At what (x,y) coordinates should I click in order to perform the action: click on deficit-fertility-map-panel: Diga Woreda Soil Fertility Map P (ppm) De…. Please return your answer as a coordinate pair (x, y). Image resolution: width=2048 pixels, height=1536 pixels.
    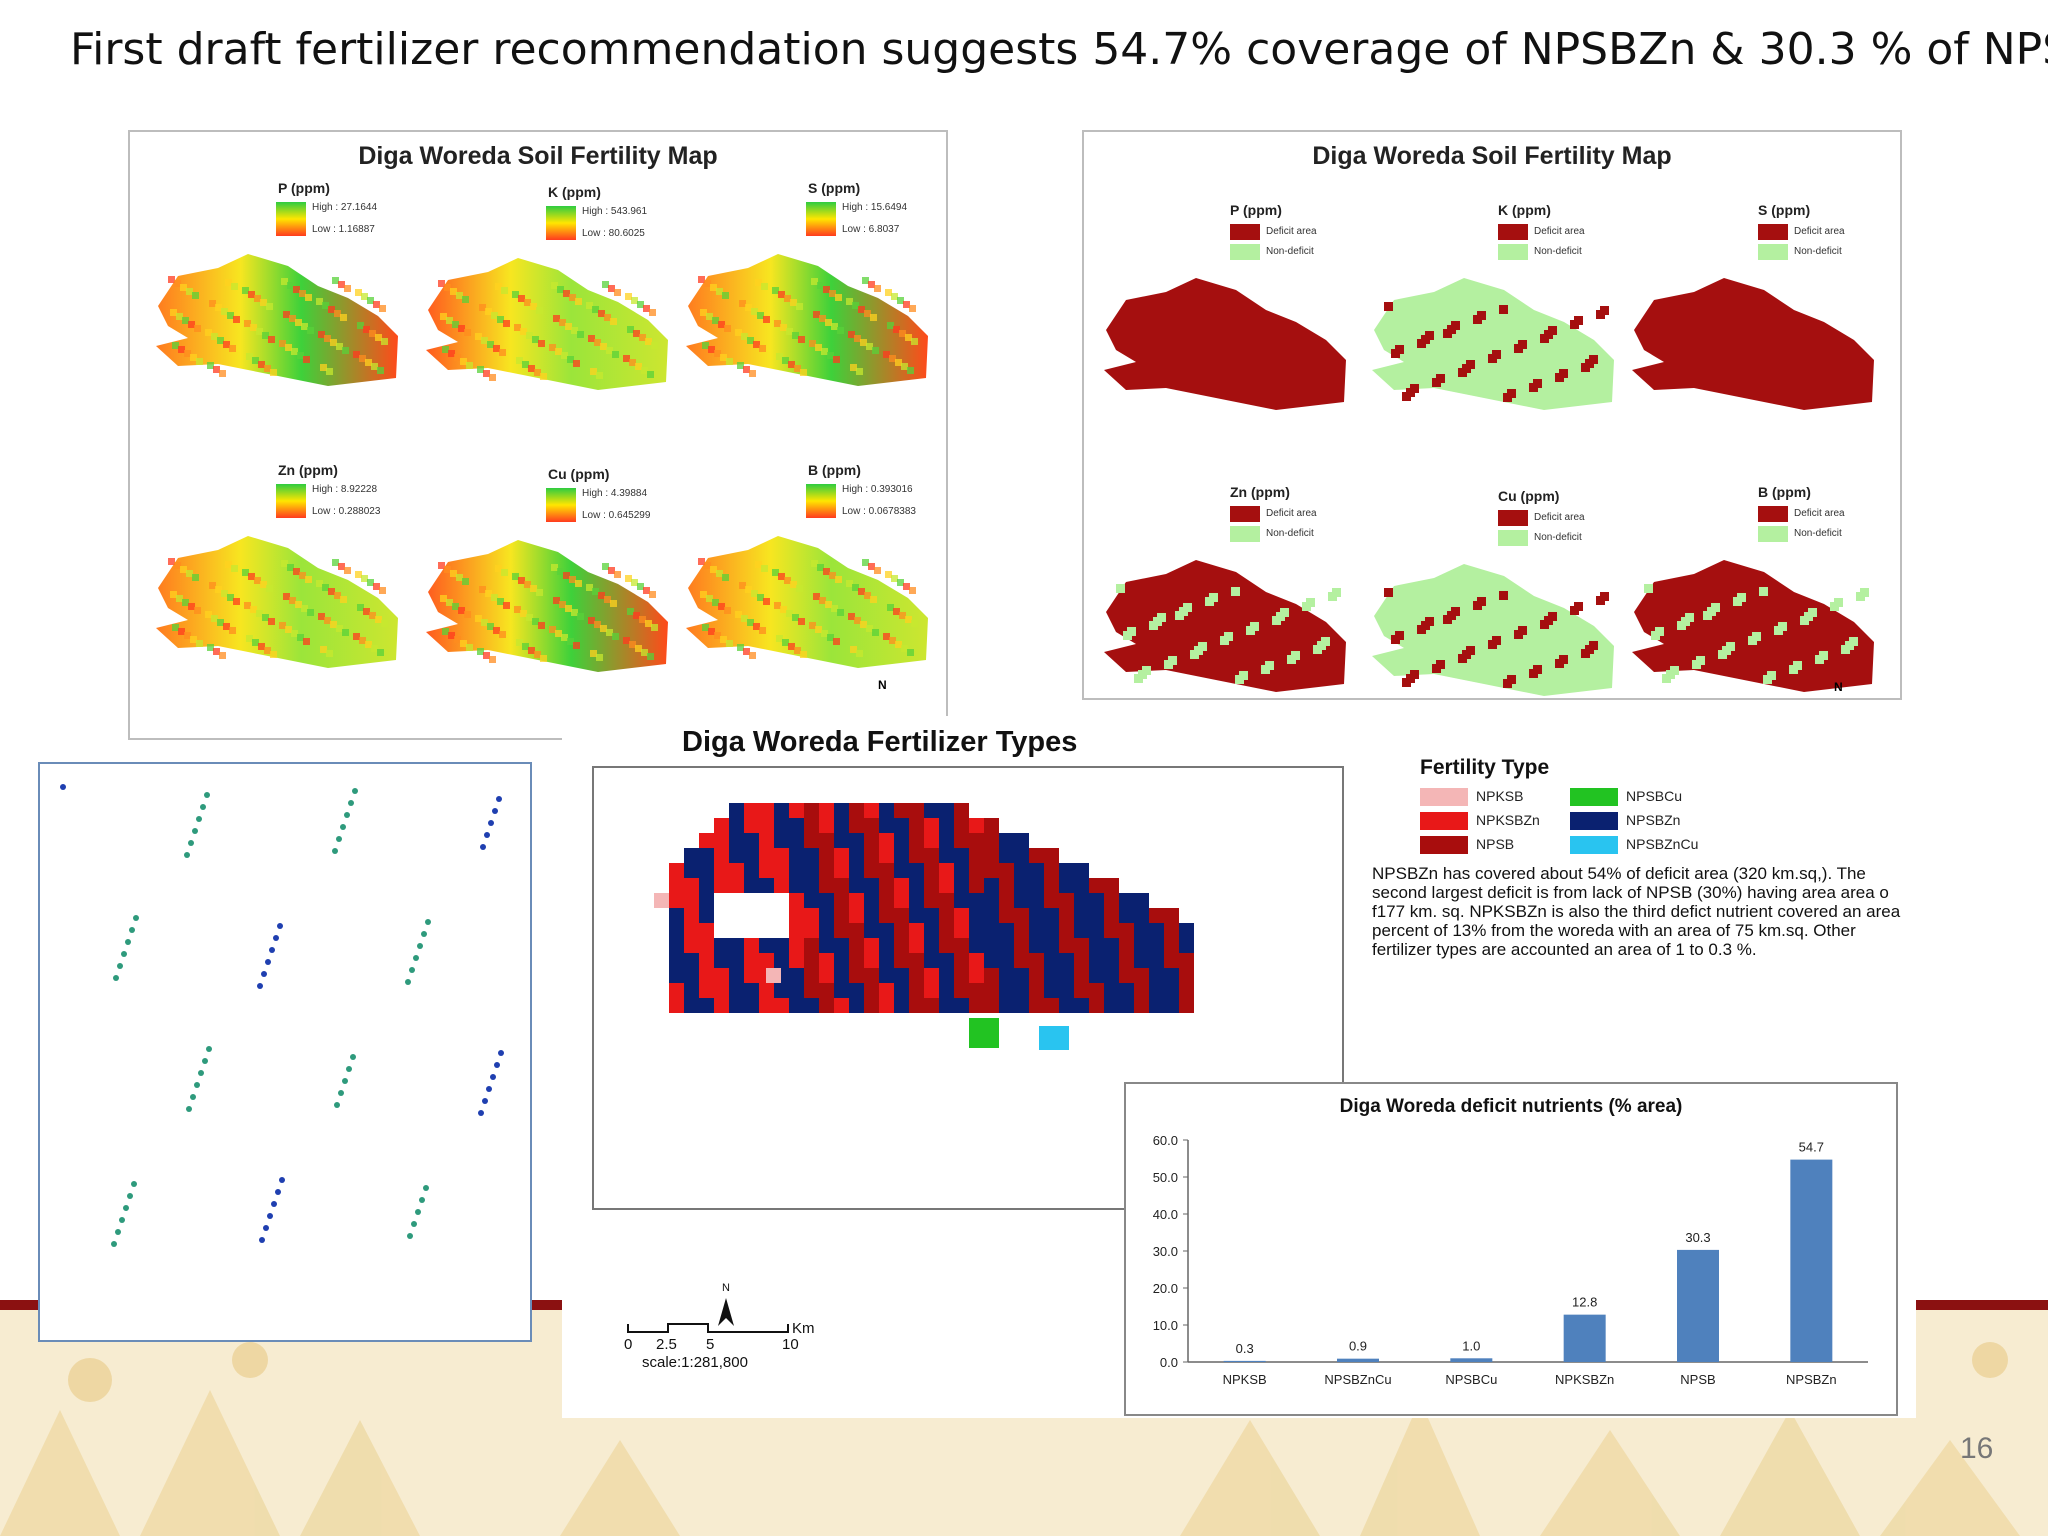
    Looking at the image, I should click on (1492, 415).